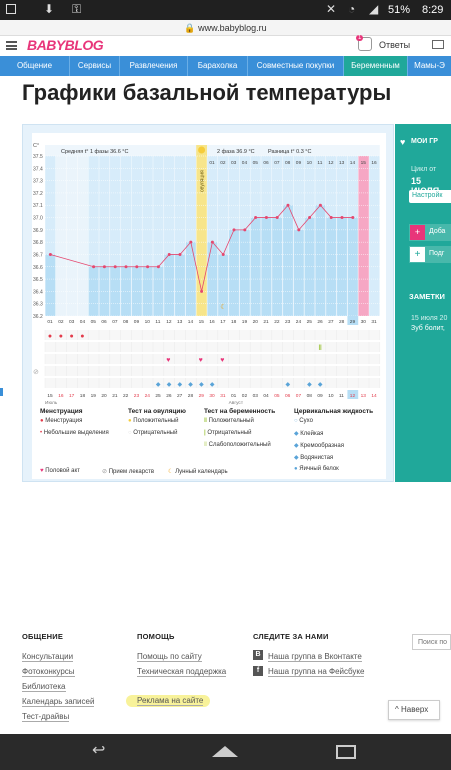 The width and height of the screenshot is (451, 770). What do you see at coordinates (35, 66) in the screenshot?
I see `nav-item-obshchenie: Общение` at bounding box center [35, 66].